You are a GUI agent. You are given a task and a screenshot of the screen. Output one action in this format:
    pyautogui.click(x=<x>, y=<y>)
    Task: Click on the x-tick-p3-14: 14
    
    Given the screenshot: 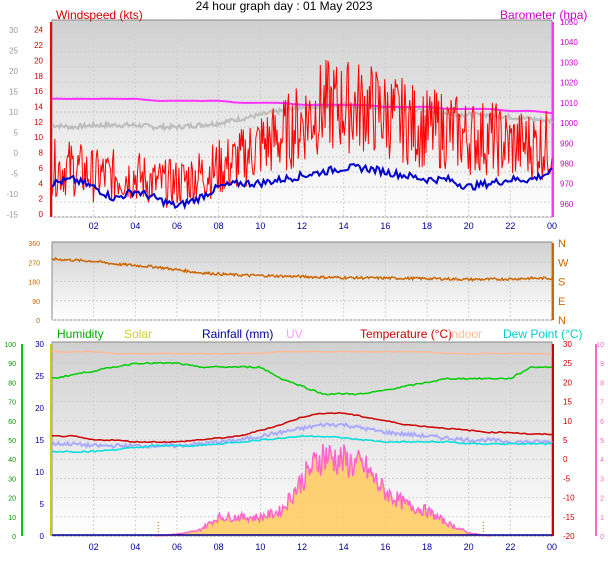 What is the action you would take?
    pyautogui.click(x=344, y=547)
    